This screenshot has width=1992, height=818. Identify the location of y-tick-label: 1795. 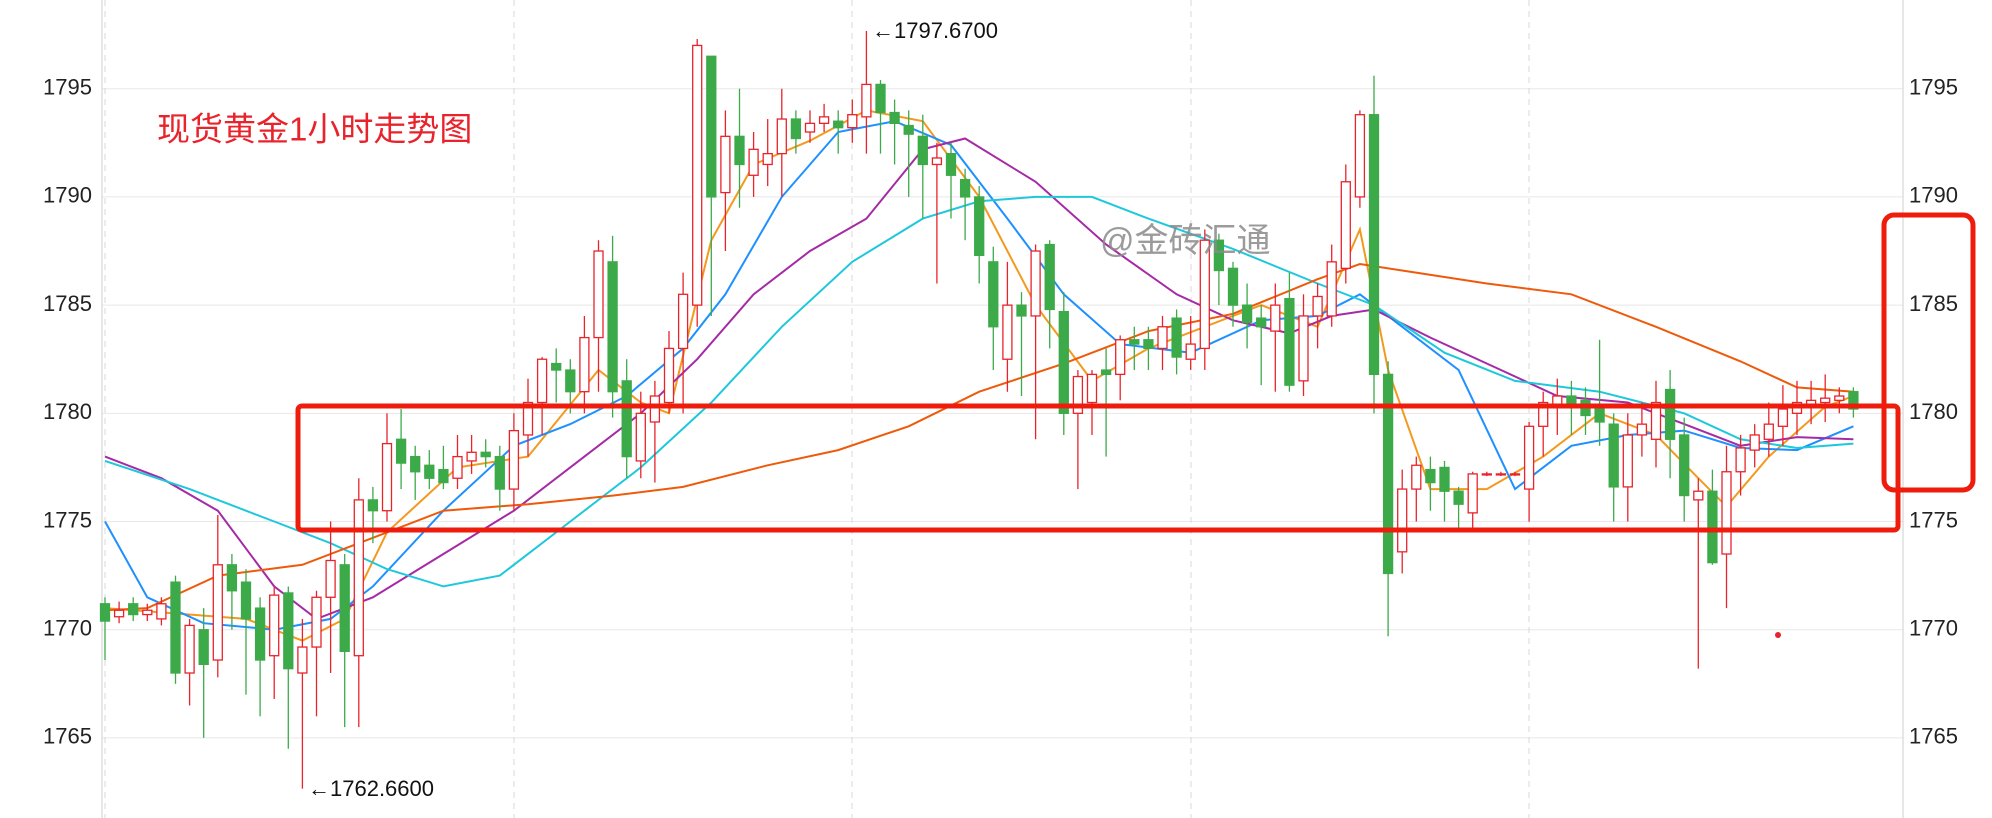
(67, 87).